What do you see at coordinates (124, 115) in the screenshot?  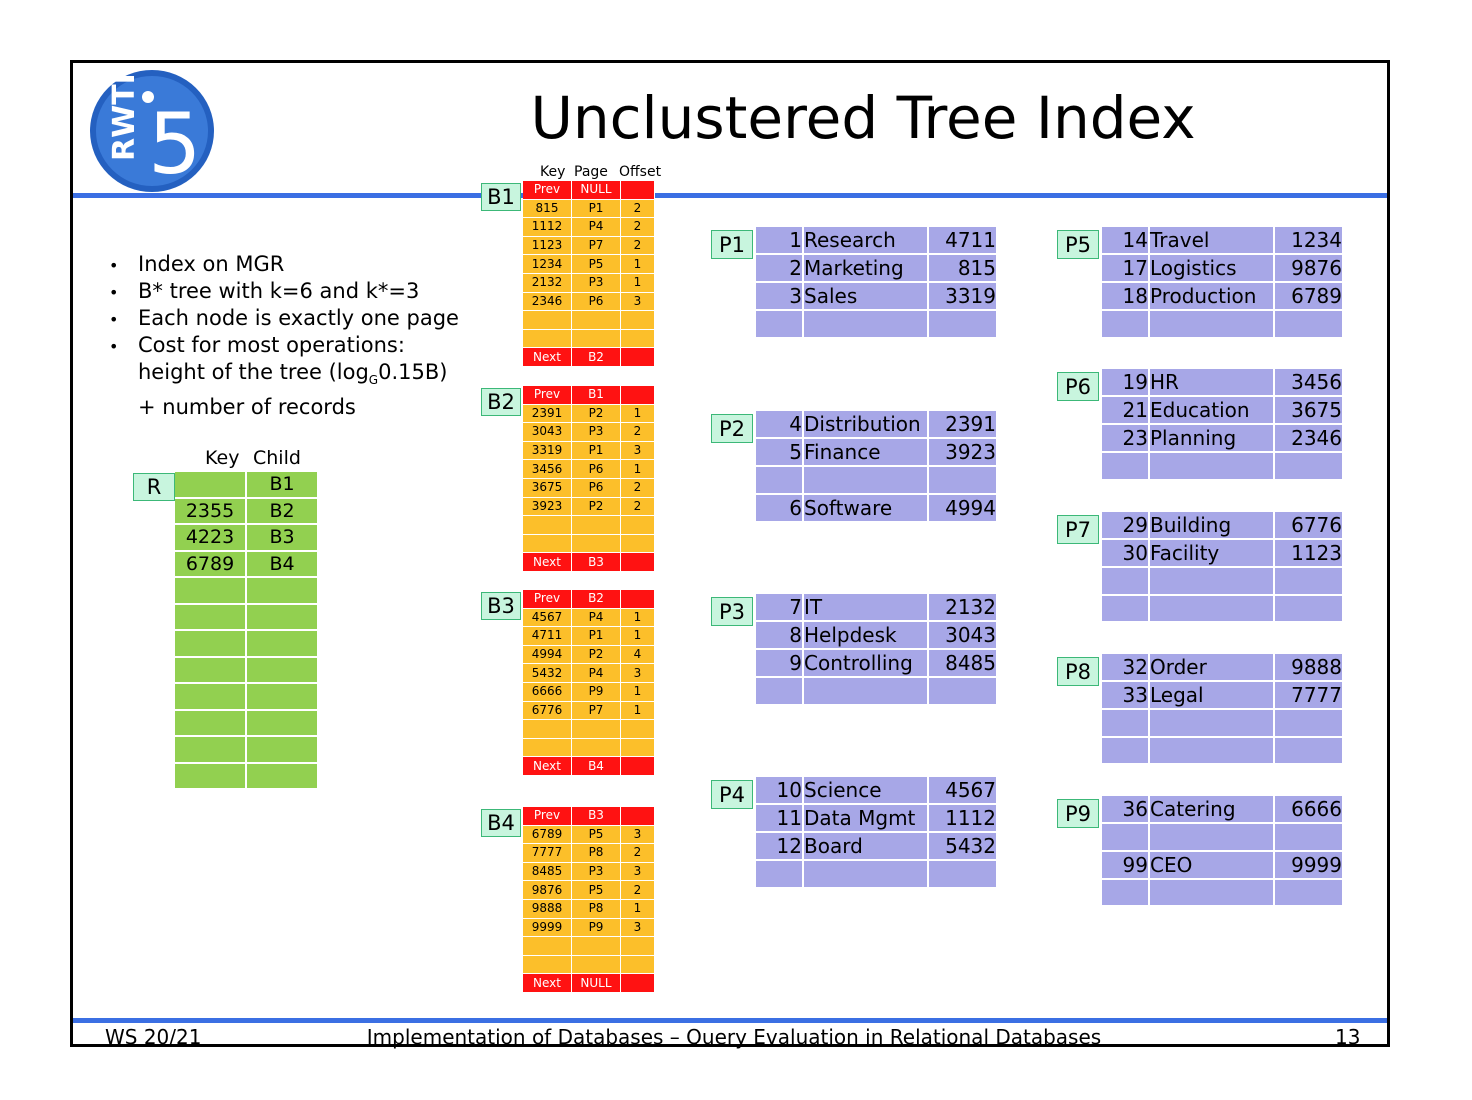 I see `logo-vertical-text: RWTH` at bounding box center [124, 115].